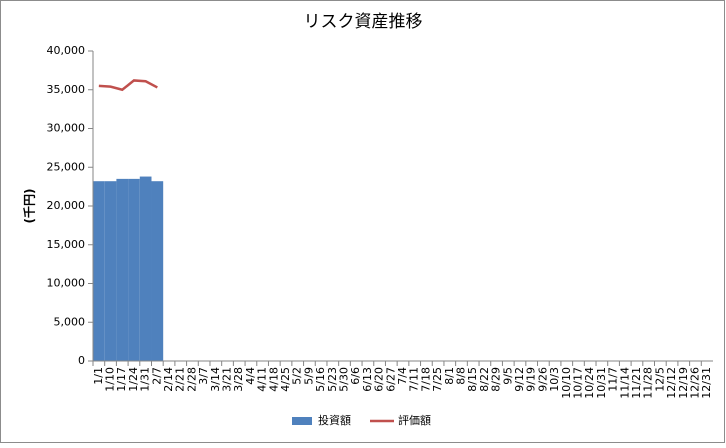 Image resolution: width=726 pixels, height=448 pixels. I want to click on x-tick-label: 6/27, so click(390, 379).